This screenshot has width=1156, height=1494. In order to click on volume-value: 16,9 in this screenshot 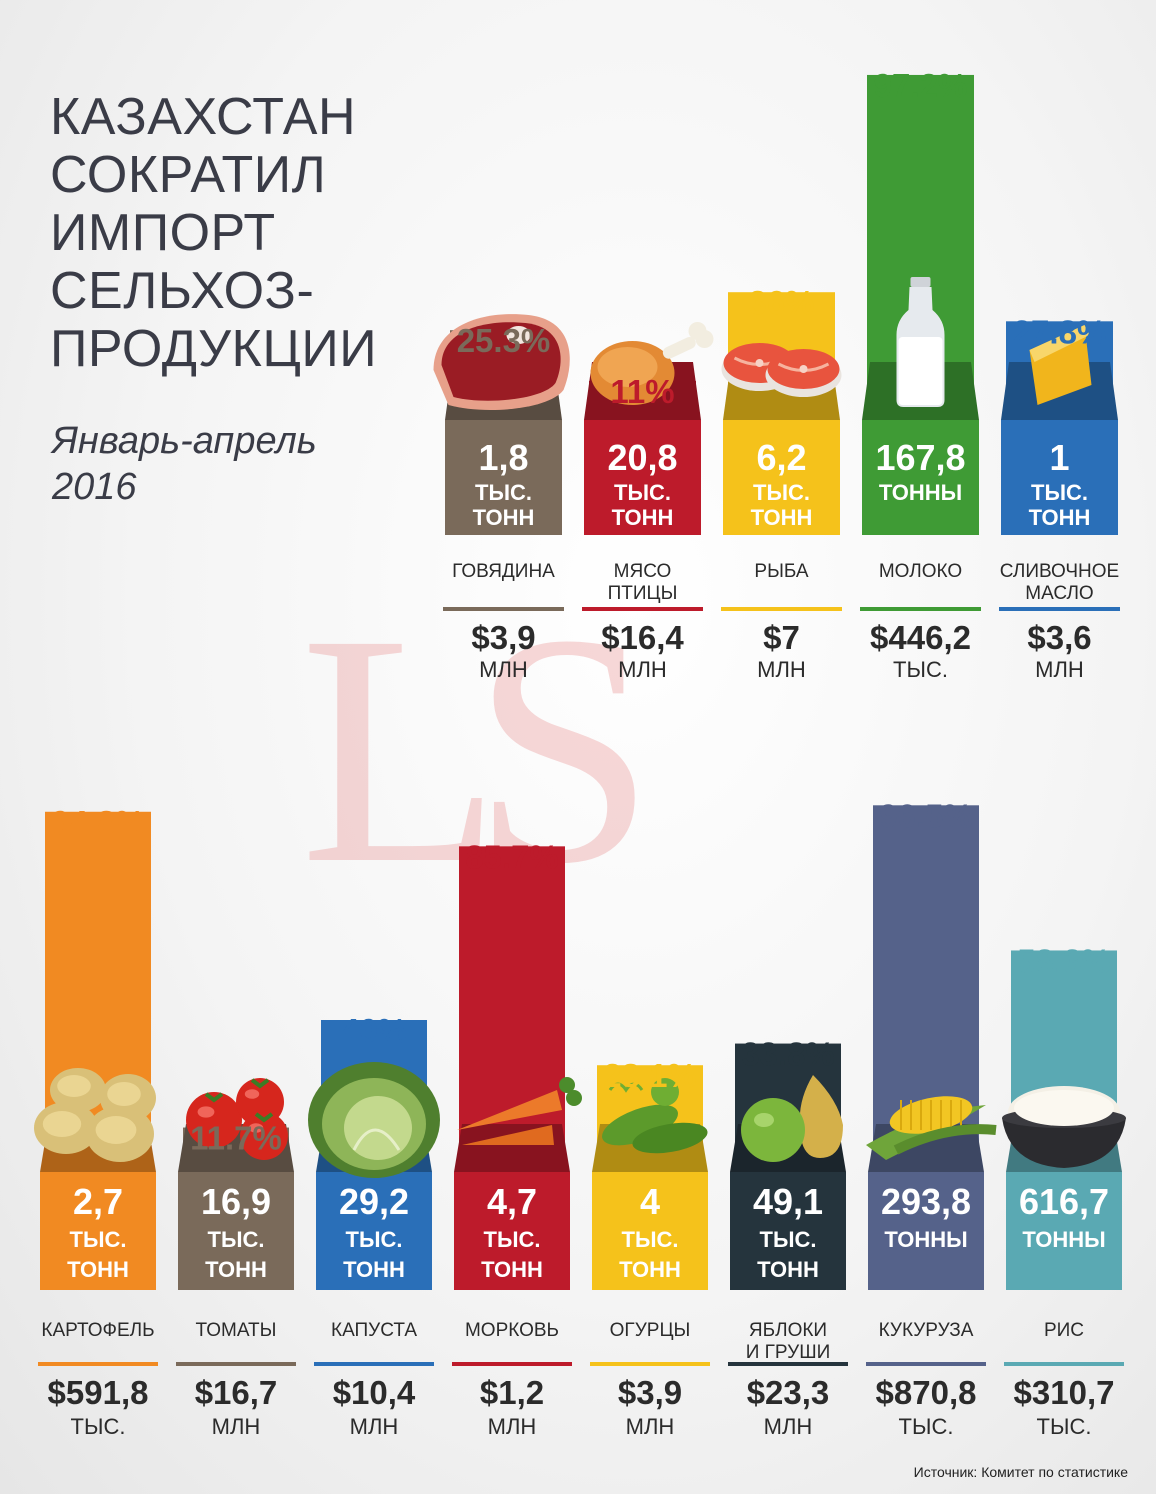, I will do `click(236, 1201)`.